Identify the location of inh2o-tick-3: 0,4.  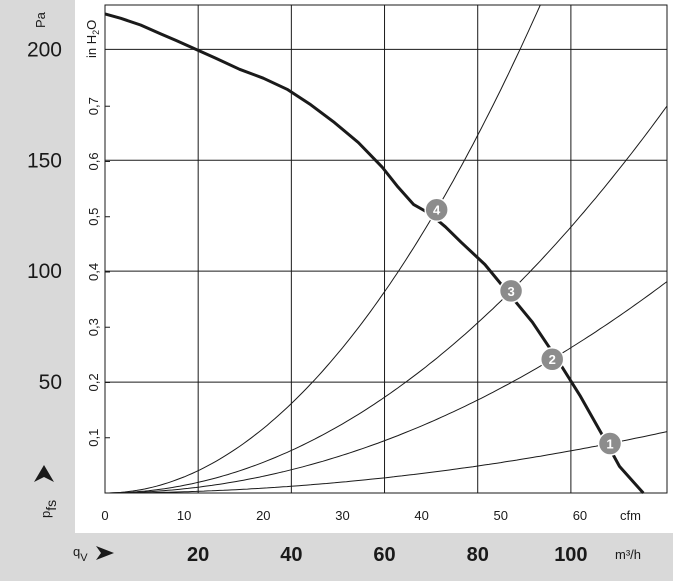
(93, 272).